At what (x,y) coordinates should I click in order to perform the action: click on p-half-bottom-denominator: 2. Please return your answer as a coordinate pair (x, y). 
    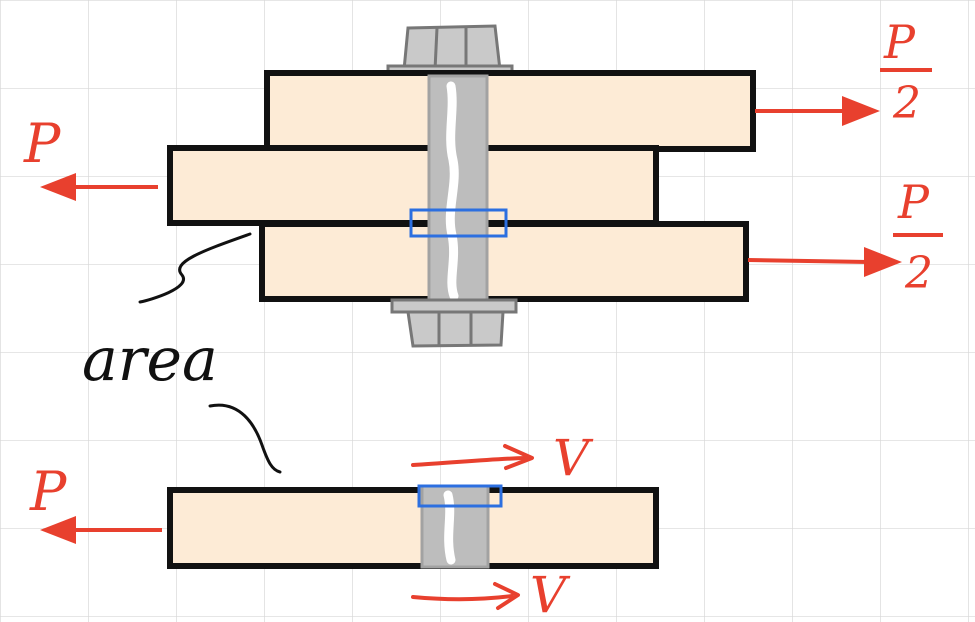
    Looking at the image, I should click on (918, 273).